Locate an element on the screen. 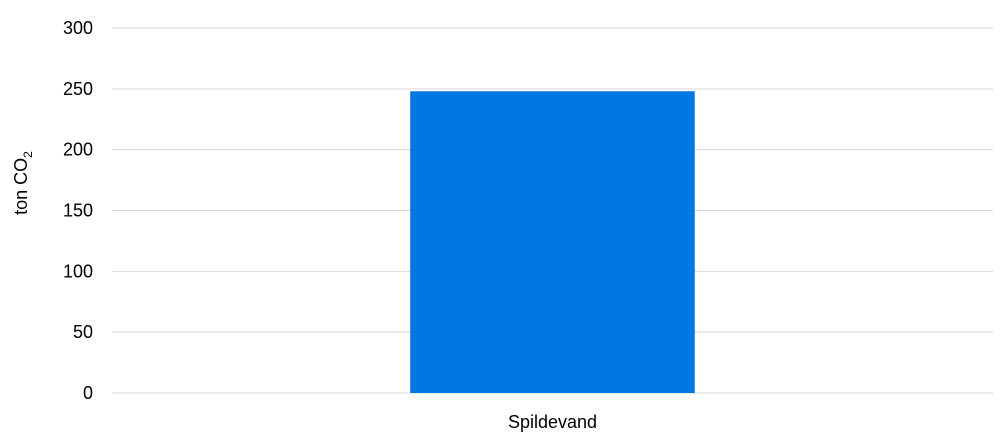  y-tick-label: 50 is located at coordinates (83, 332).